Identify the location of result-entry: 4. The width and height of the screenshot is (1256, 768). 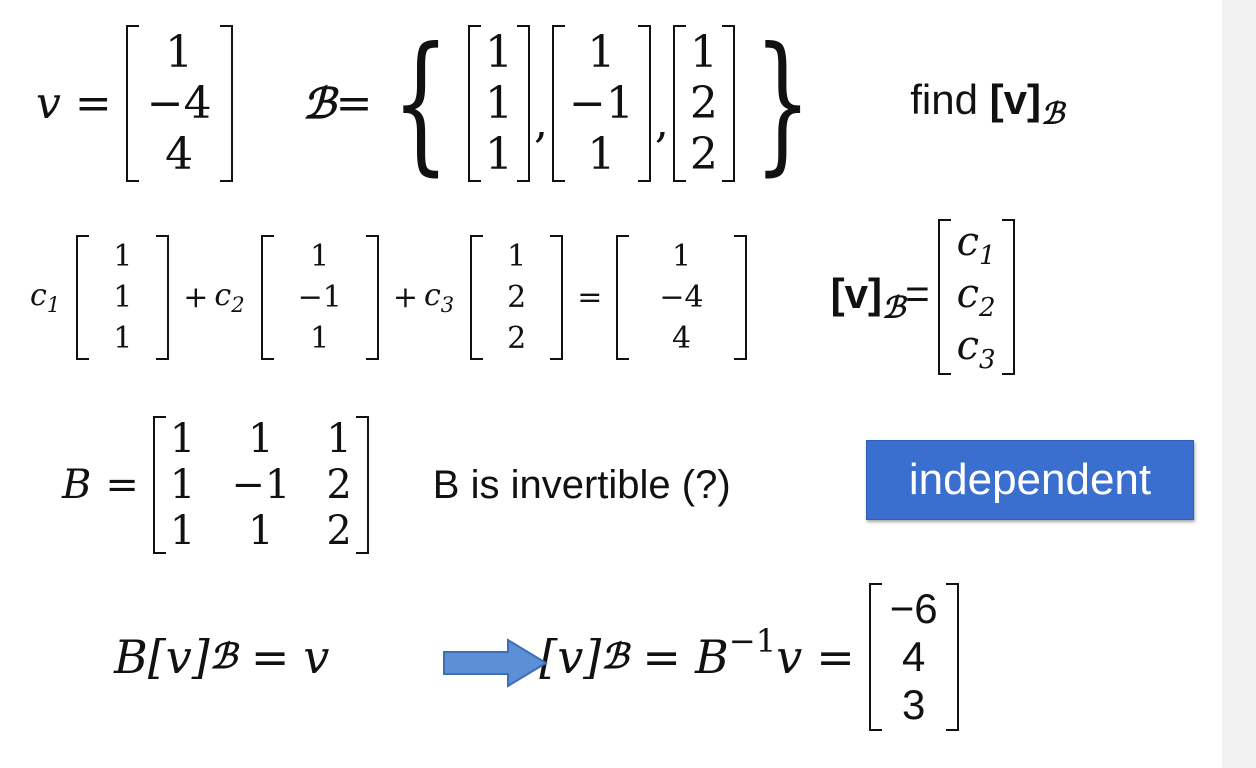
(914, 656).